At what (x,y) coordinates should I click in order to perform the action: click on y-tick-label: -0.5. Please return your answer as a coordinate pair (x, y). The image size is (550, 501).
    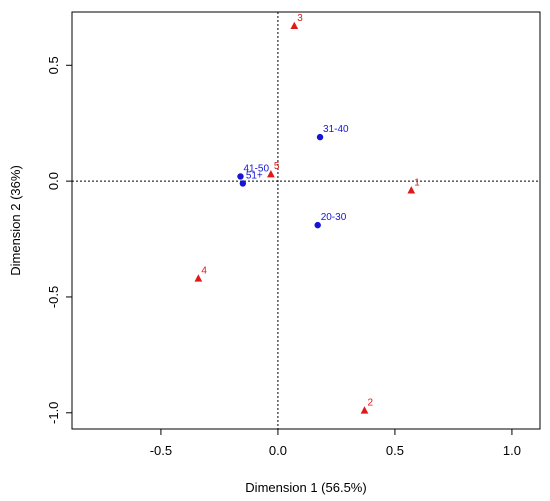
    Looking at the image, I should click on (53, 297).